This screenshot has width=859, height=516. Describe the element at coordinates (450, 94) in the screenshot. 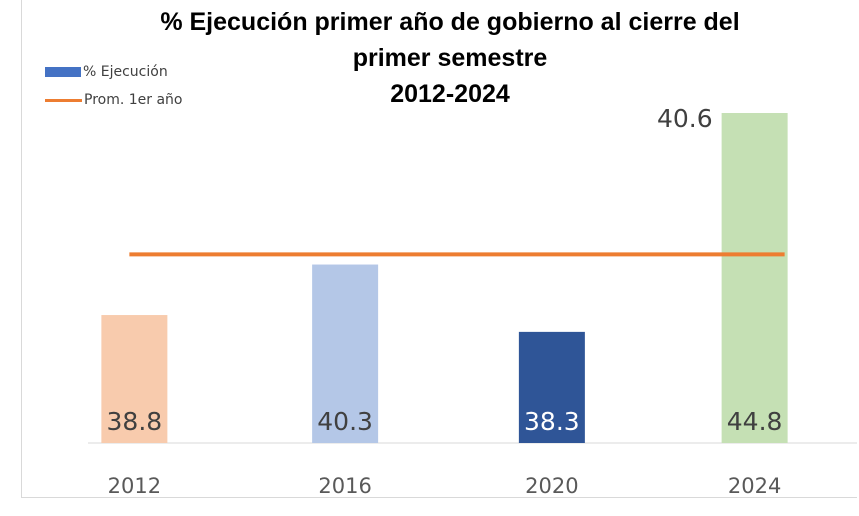

I see `chart-title-line-3: 2012-2024` at that location.